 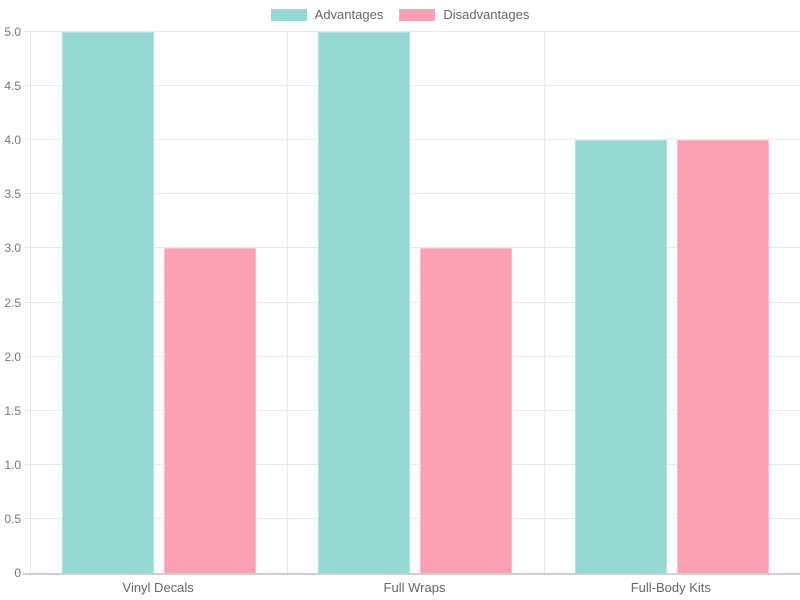 I want to click on y-tick-label: 0.5, so click(x=12, y=518).